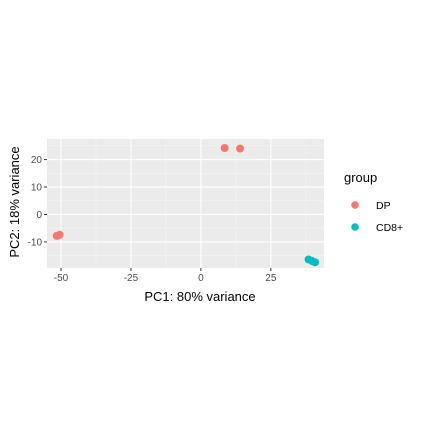 The image size is (422, 444). What do you see at coordinates (271, 278) in the screenshot?
I see `x-tick-label: 25` at bounding box center [271, 278].